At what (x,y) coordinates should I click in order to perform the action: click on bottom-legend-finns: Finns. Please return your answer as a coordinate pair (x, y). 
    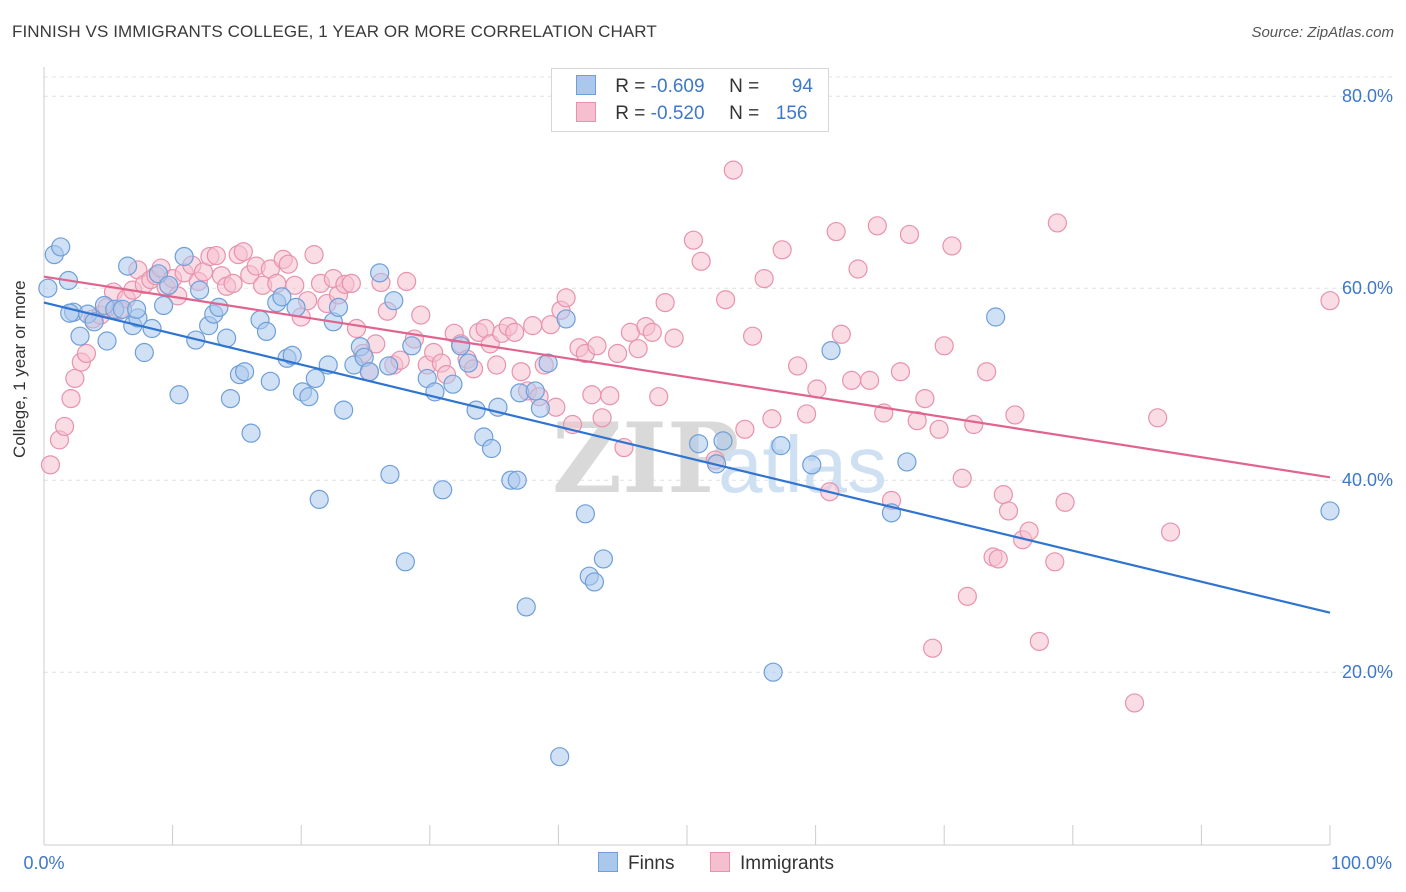
    Looking at the image, I should click on (636, 863).